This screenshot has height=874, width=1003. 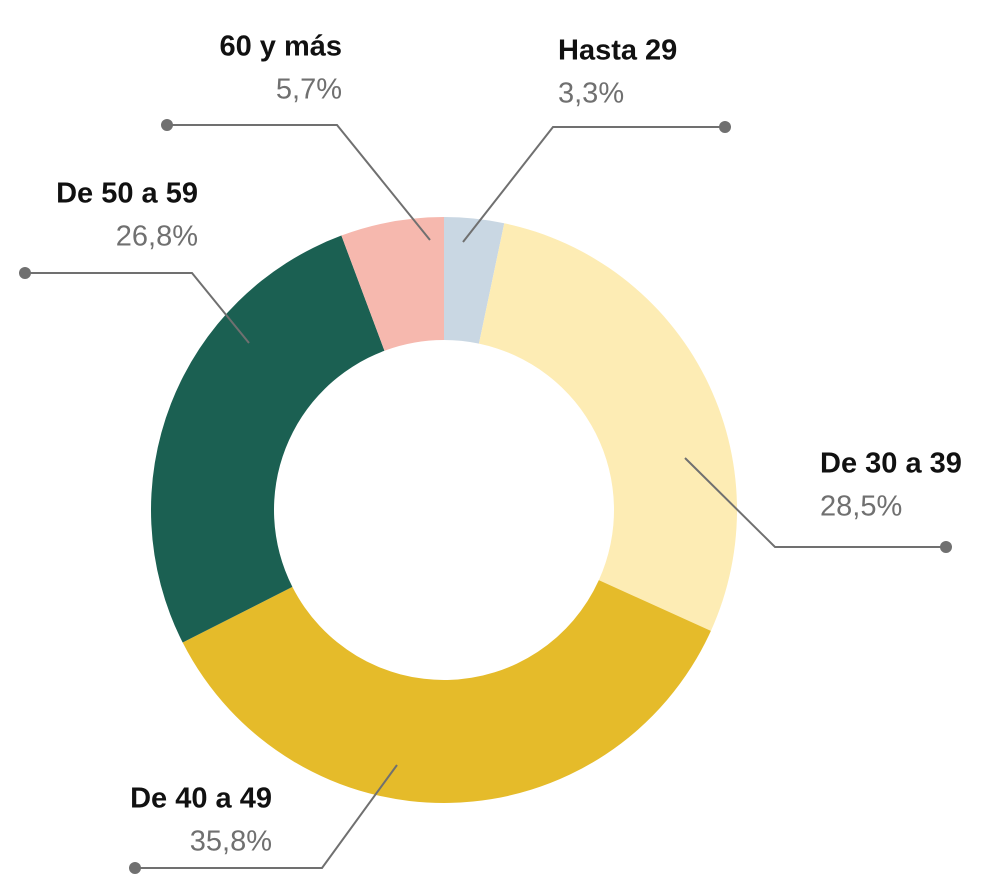 I want to click on slice-value: 5,7%, so click(x=309, y=90).